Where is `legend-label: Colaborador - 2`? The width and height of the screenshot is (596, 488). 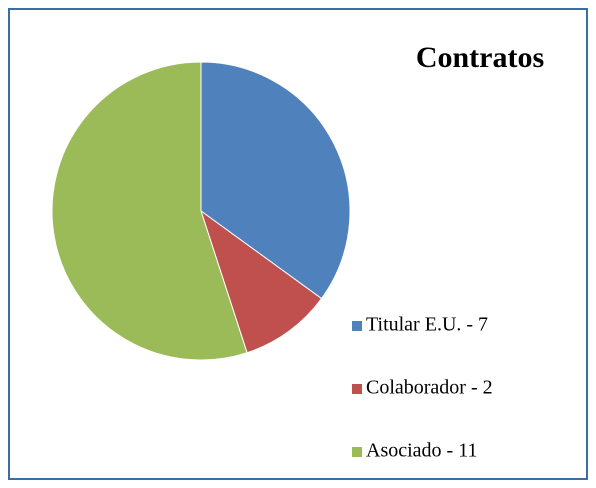 legend-label: Colaborador - 2 is located at coordinates (429, 388).